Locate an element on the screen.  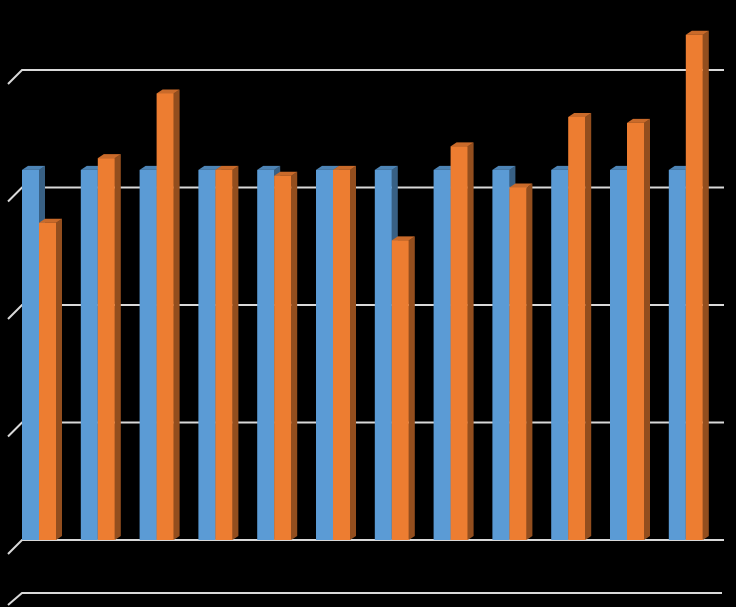
floor-line is located at coordinates (364, 599).